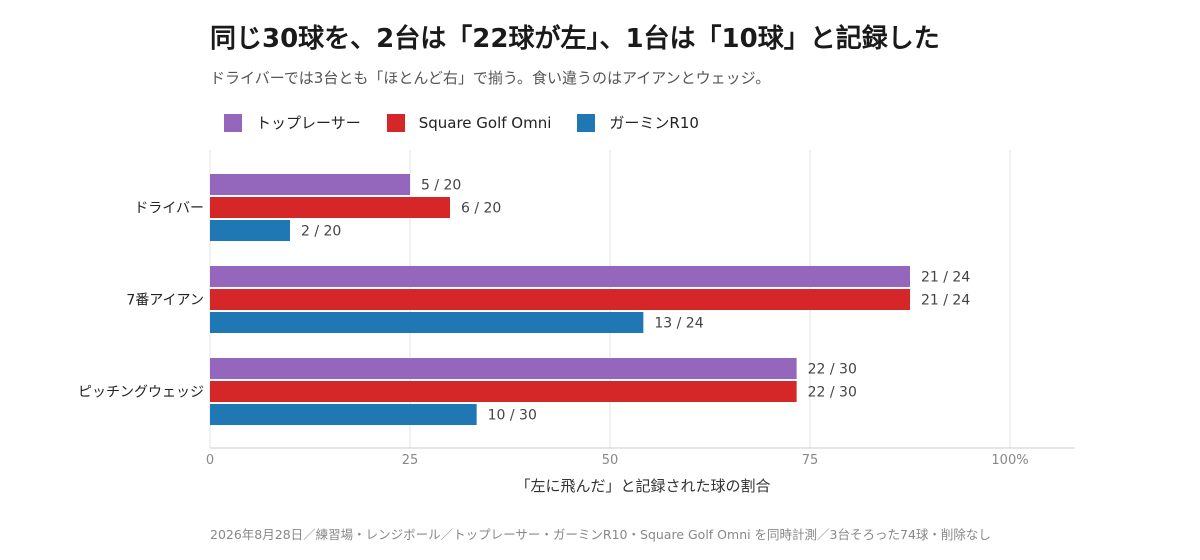 The image size is (1200, 560). Describe the element at coordinates (321, 232) in the screenshot. I see `data-label: 2 / 20` at that location.